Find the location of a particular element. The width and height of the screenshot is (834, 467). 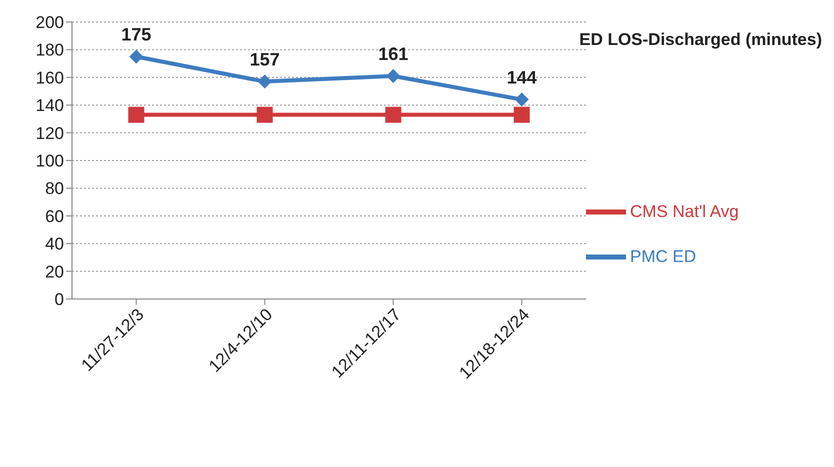

y-tick-label: 80 is located at coordinates (54, 188).